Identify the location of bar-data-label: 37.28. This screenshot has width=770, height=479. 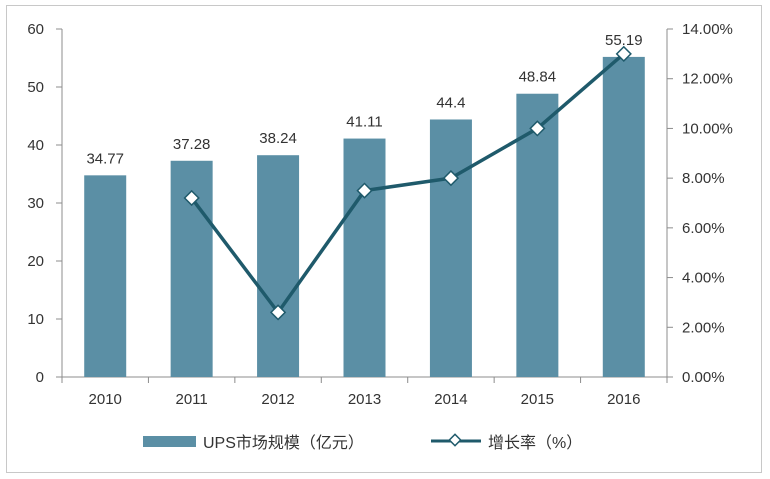
(192, 144).